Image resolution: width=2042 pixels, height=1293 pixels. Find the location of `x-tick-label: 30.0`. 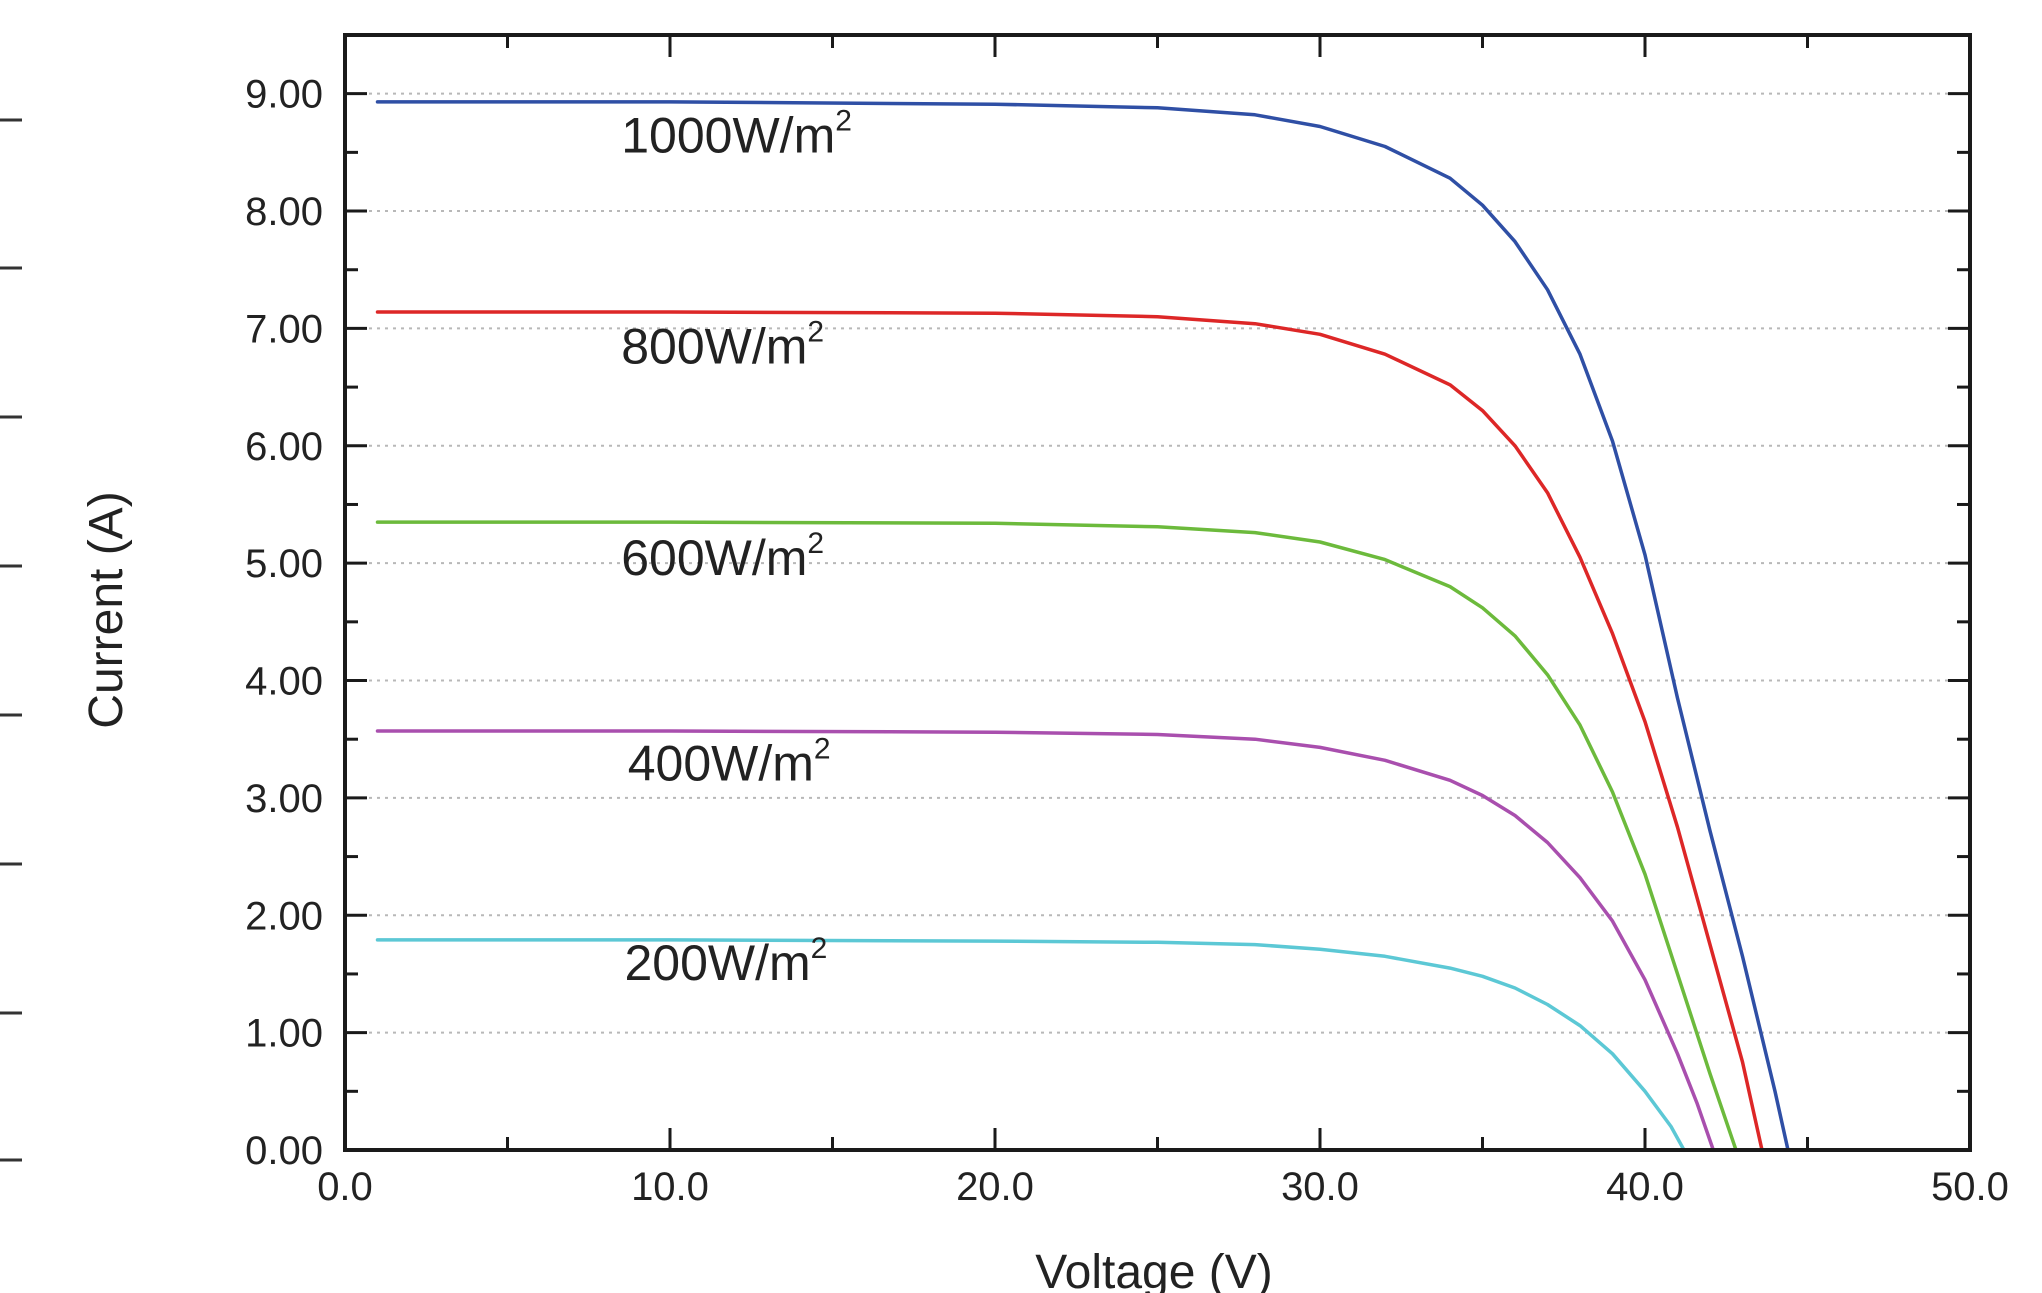

x-tick-label: 30.0 is located at coordinates (1320, 1187).